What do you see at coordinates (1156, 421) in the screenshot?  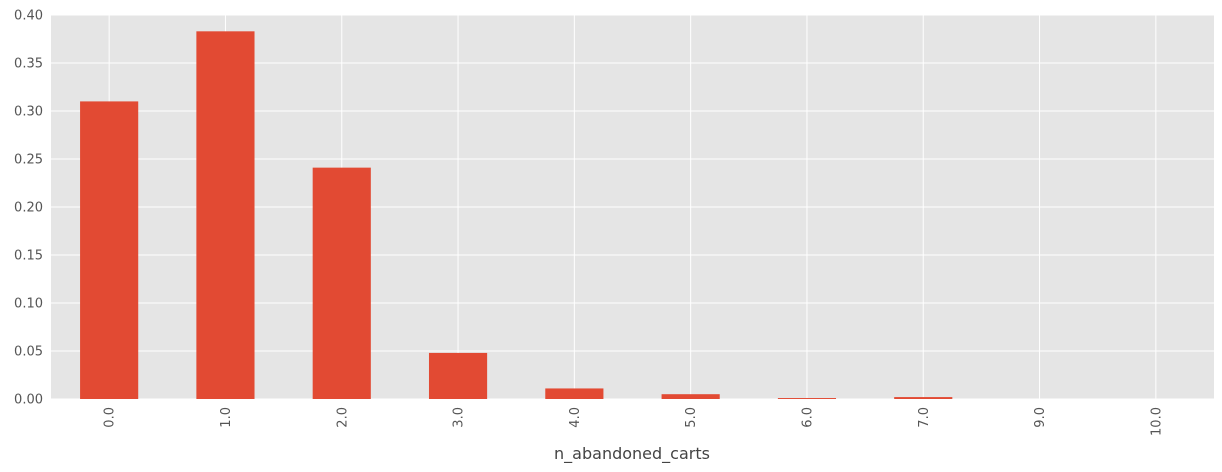 I see `x-tick-label: 10.0` at bounding box center [1156, 421].